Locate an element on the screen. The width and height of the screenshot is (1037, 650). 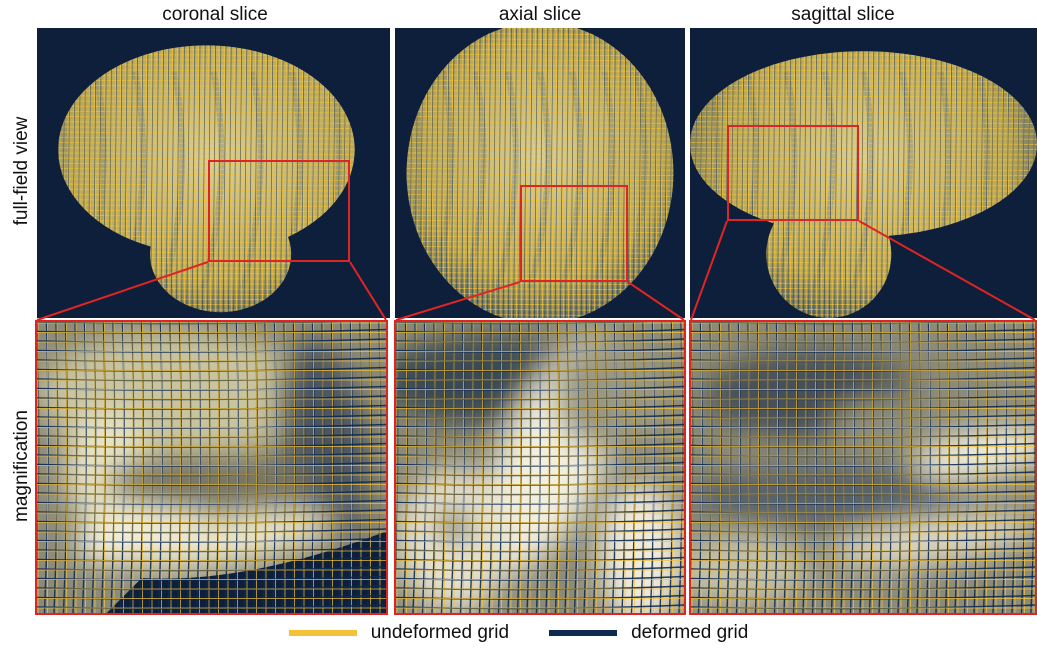
column-title-sagittal: sagittal slice is located at coordinates (843, 14).